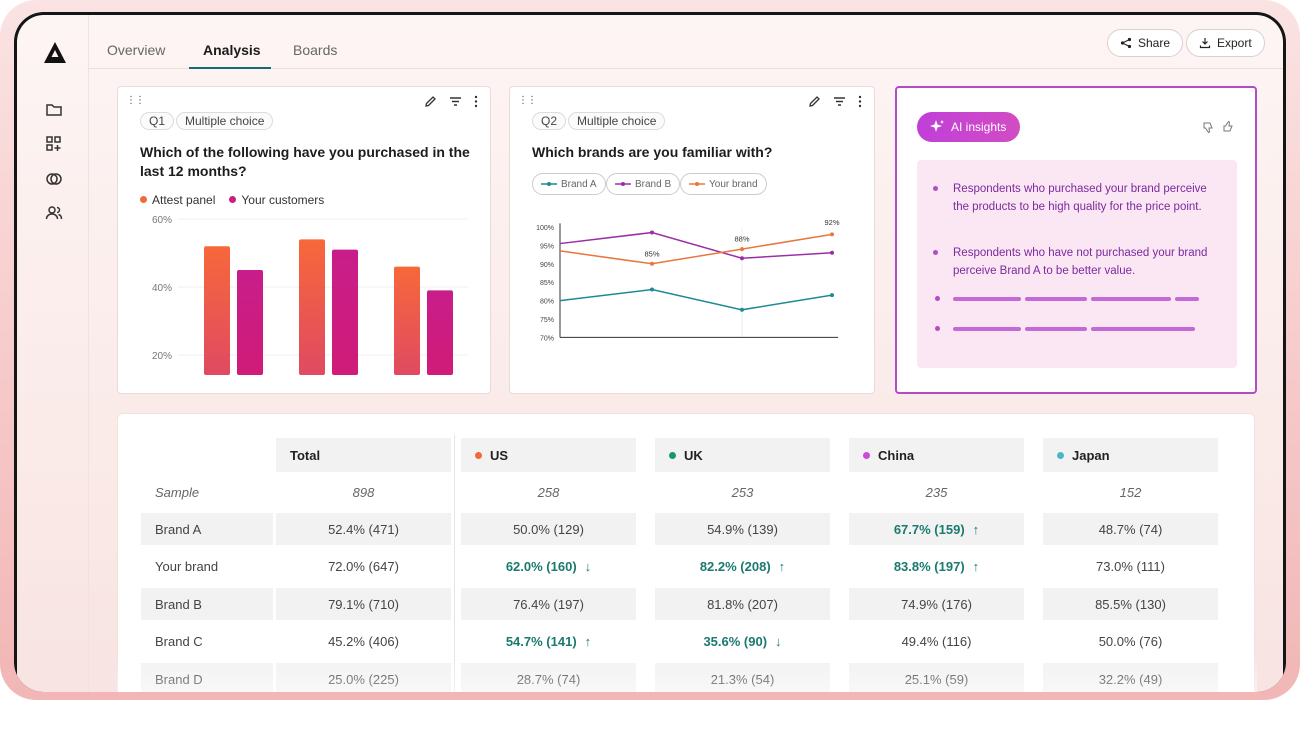 The width and height of the screenshot is (1300, 750). I want to click on table-cell: 76.4% (197), so click(548, 604).